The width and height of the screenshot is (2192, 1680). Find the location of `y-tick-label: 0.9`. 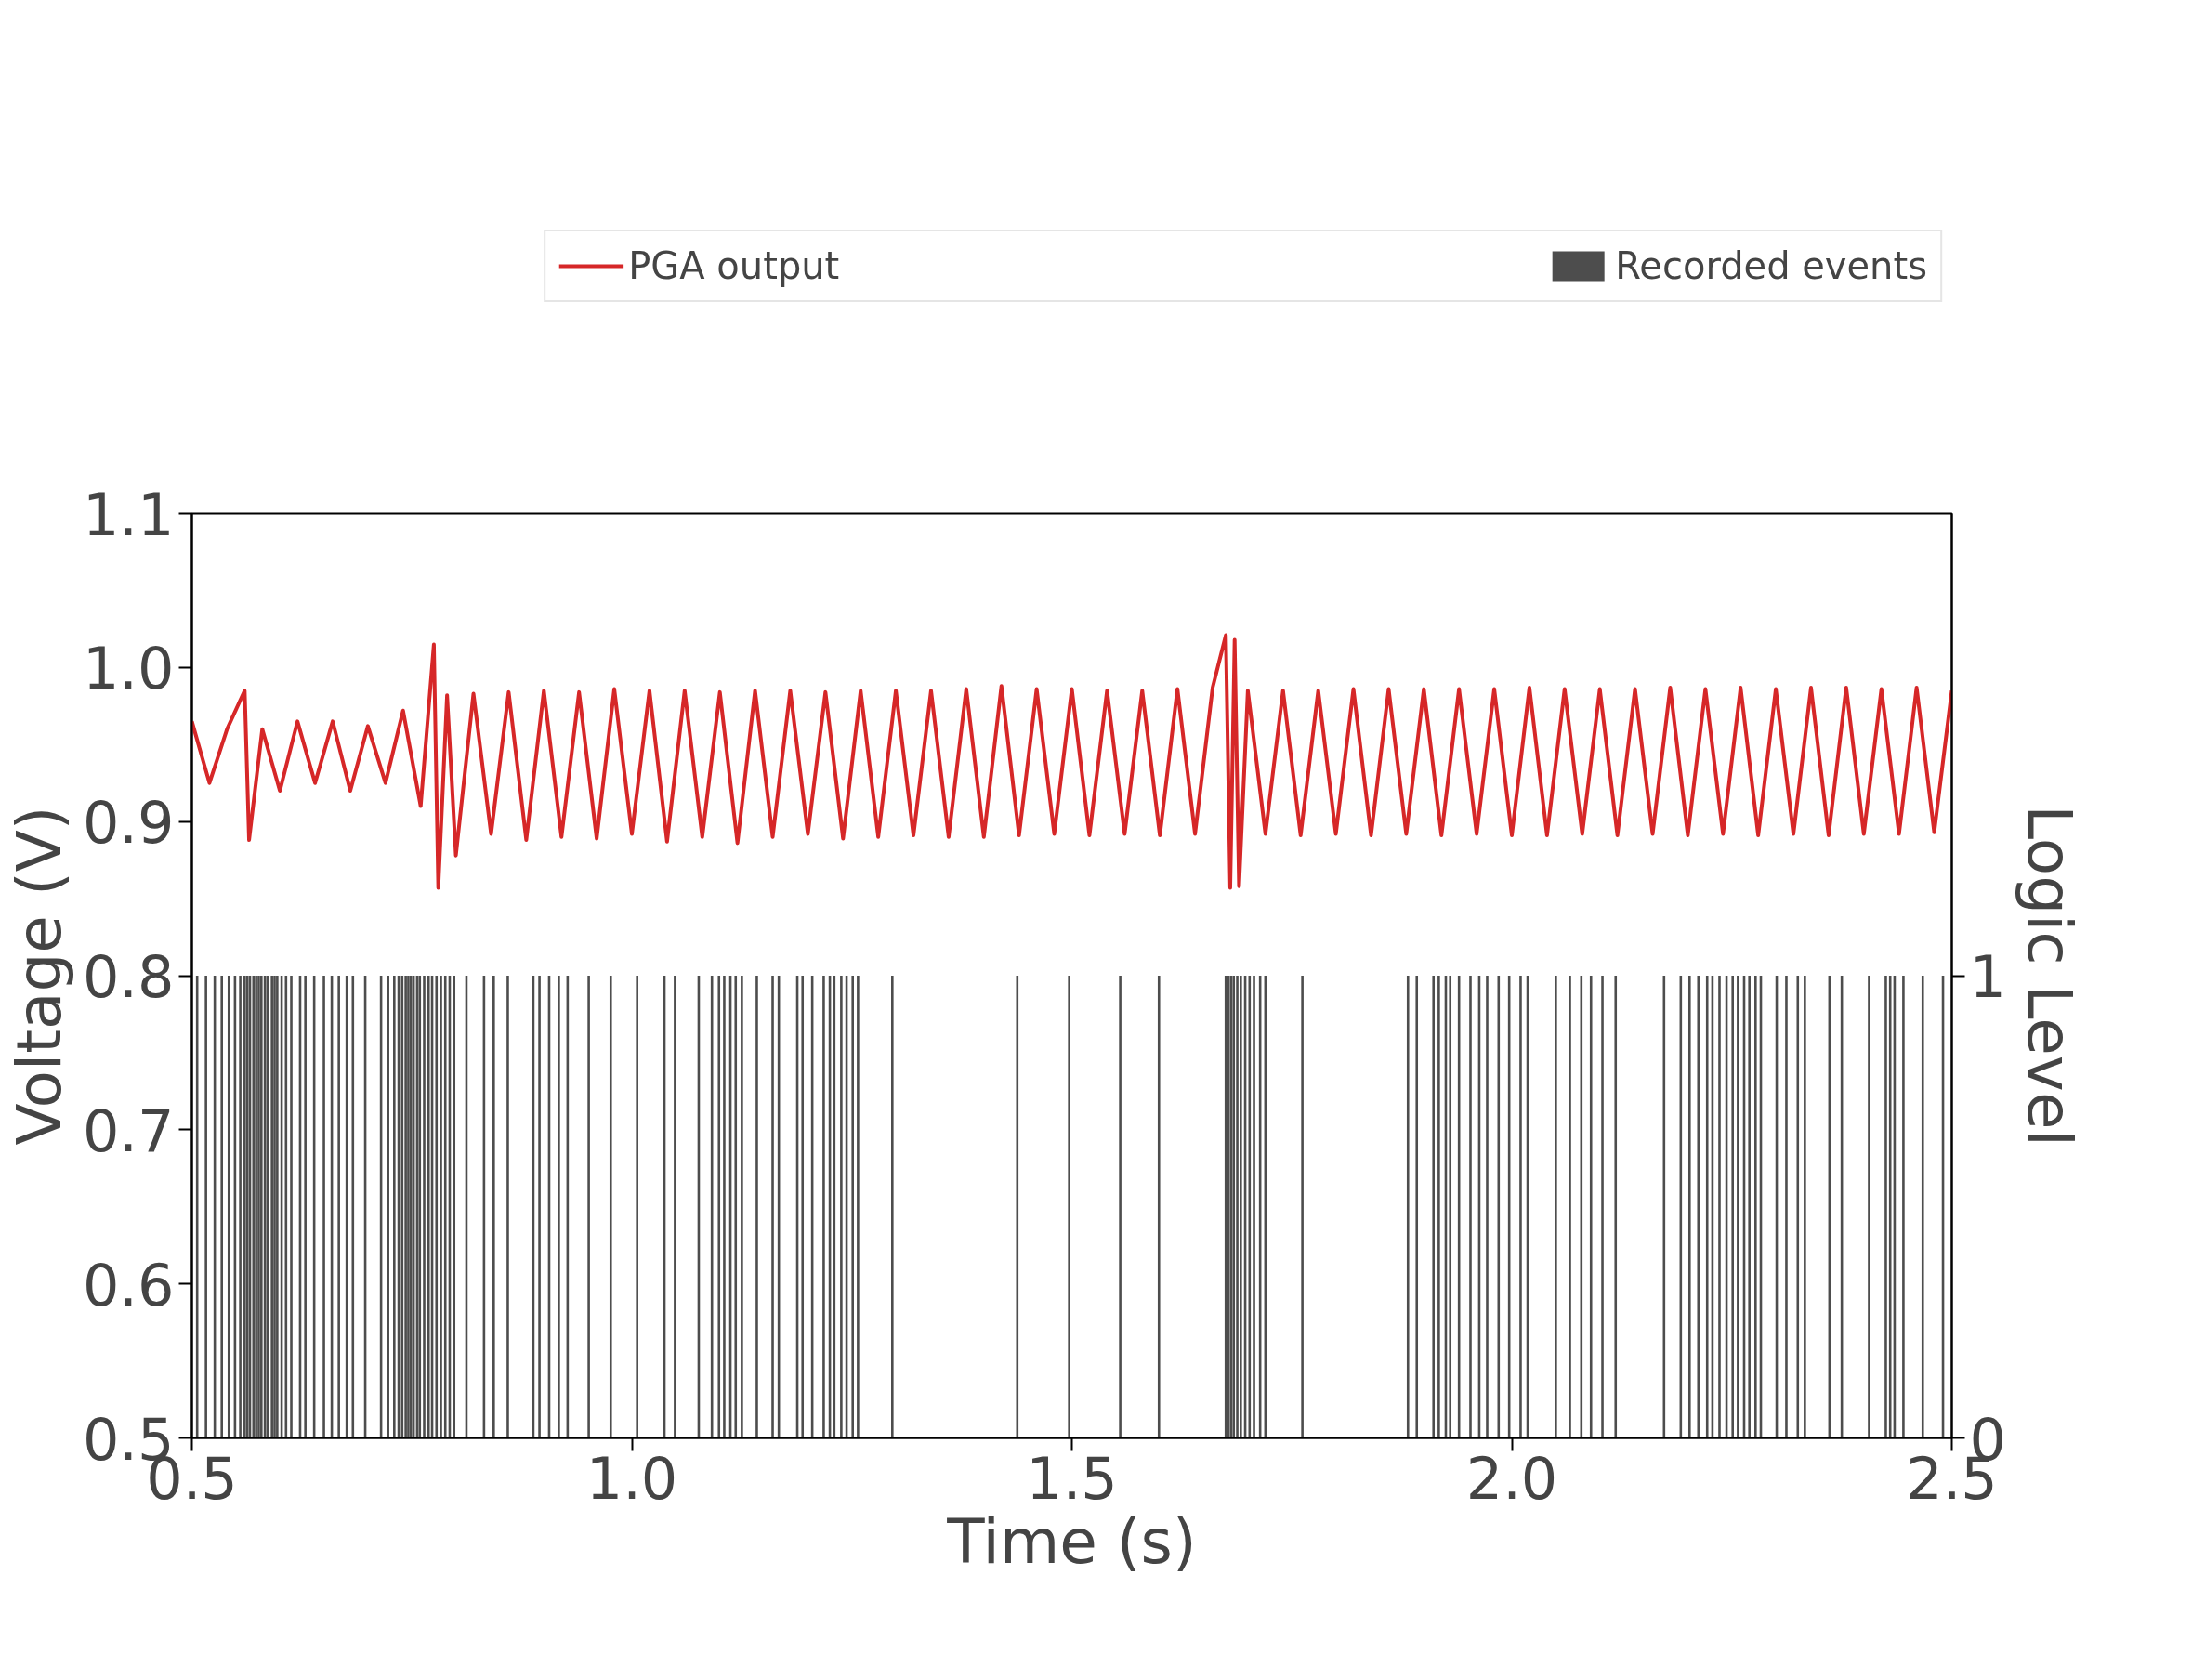

y-tick-label: 0.9 is located at coordinates (128, 823).